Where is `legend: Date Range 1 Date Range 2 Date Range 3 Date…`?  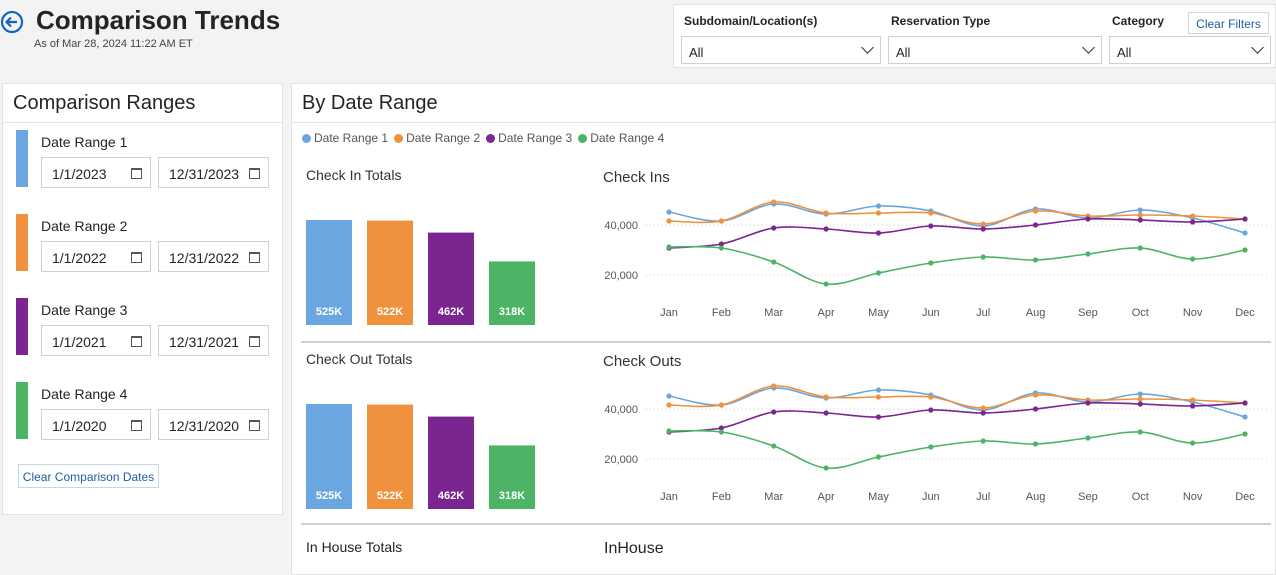 legend: Date Range 1 Date Range 2 Date Range 3 Date… is located at coordinates (483, 138).